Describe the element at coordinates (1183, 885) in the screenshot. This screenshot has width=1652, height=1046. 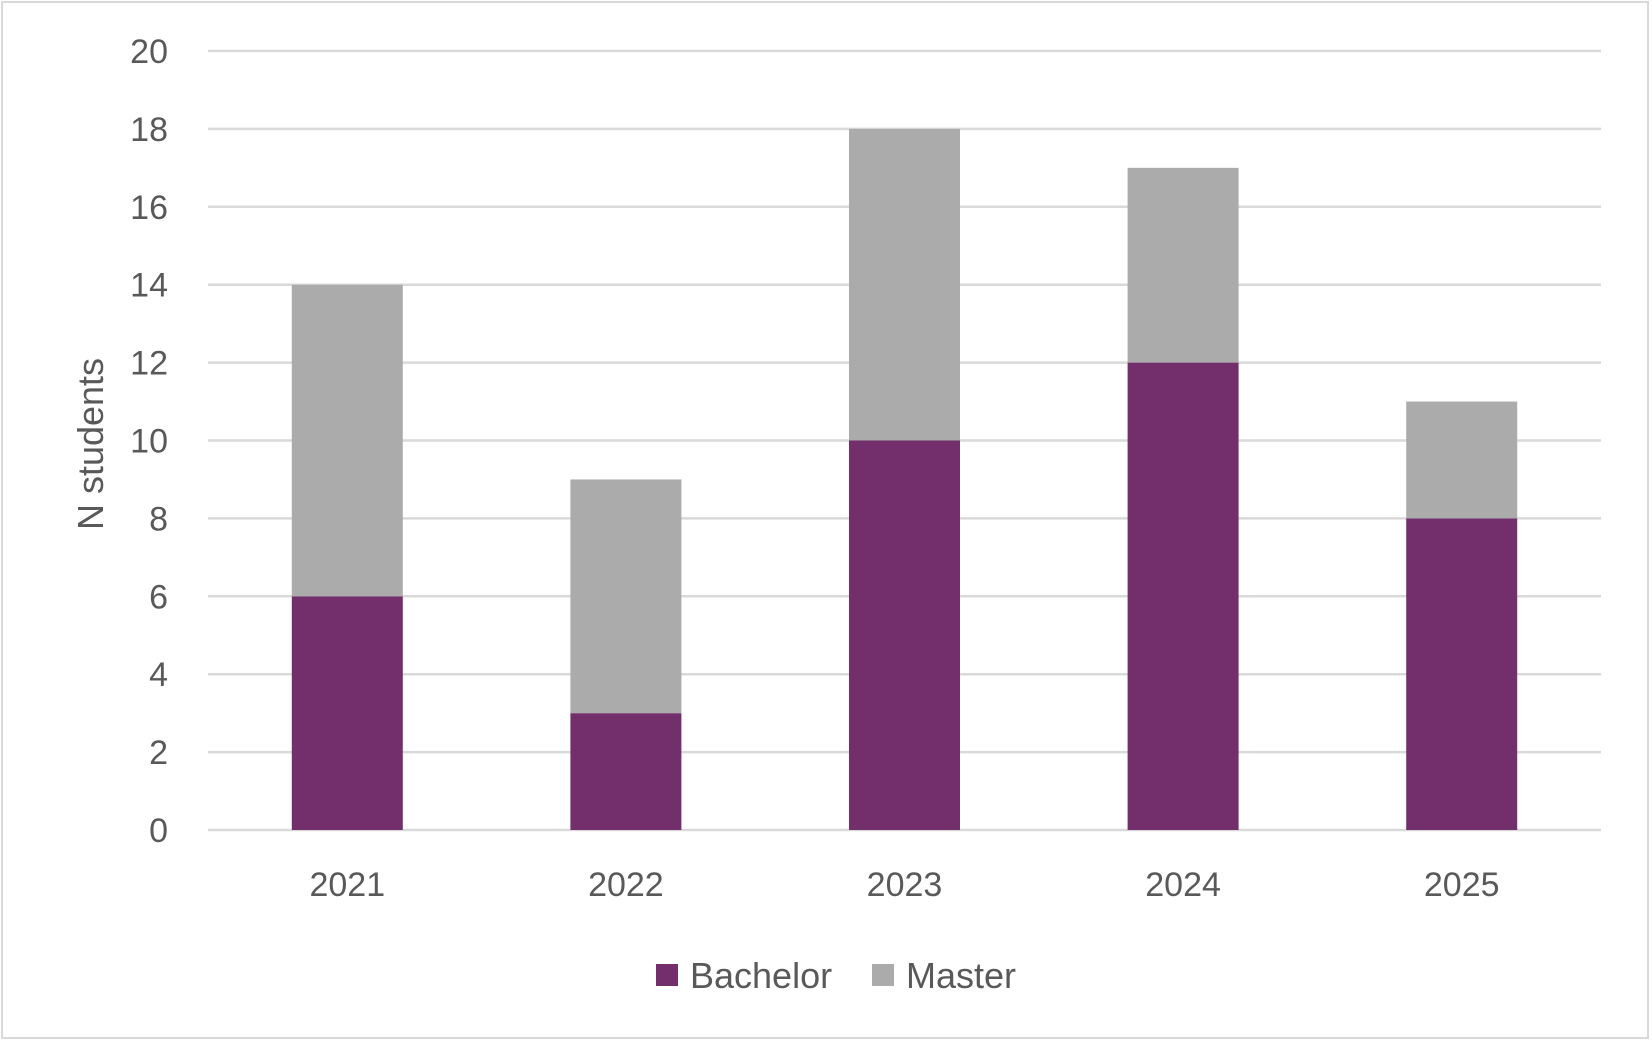
I see `x-tick-label: 2024` at that location.